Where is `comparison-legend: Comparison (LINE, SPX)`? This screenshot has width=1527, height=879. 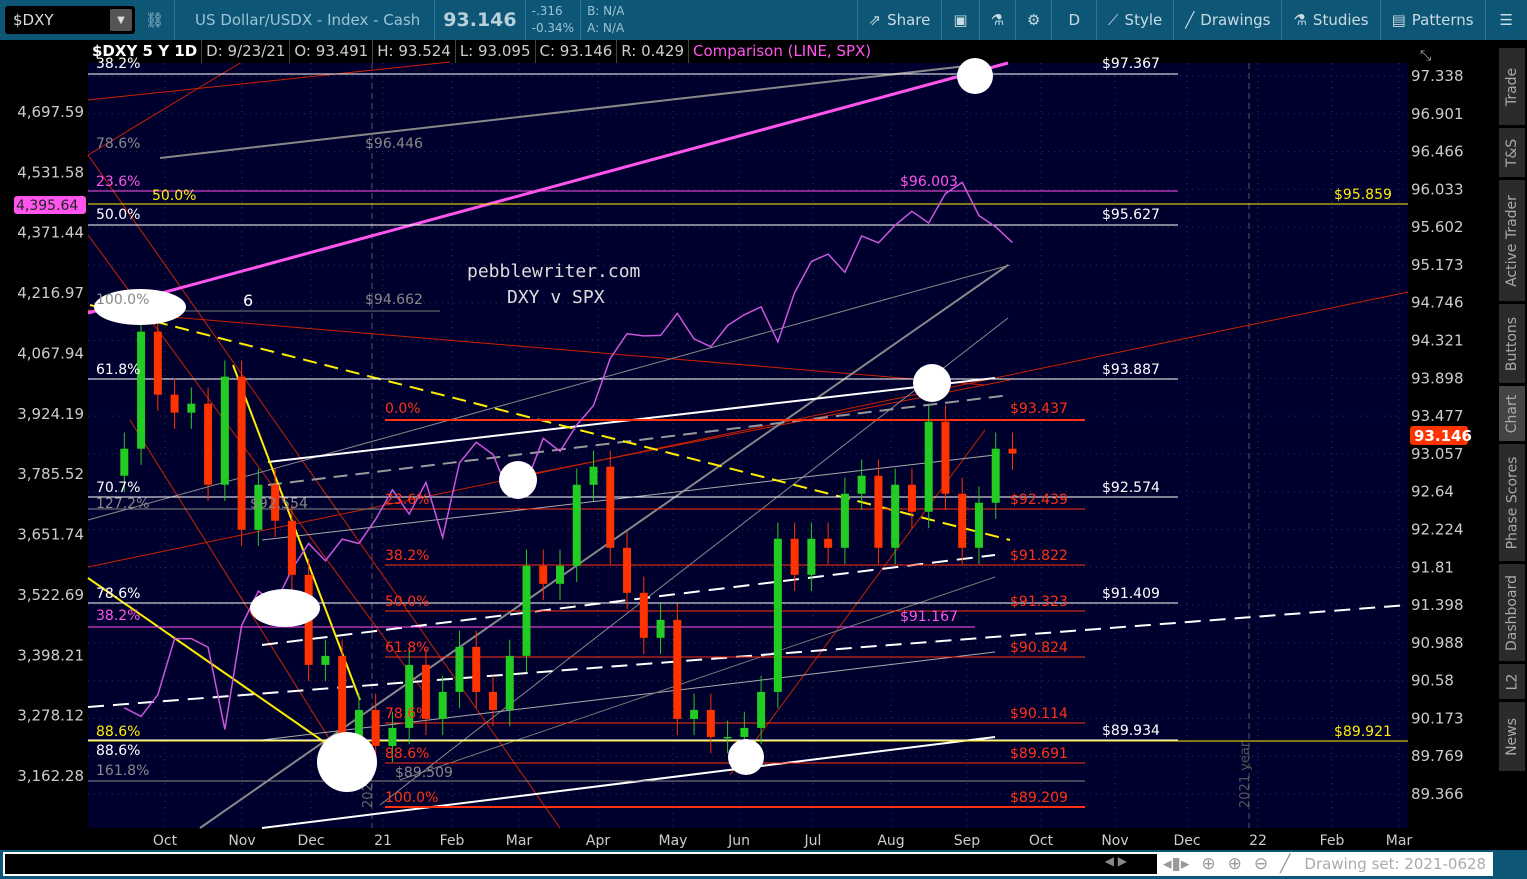 comparison-legend: Comparison (LINE, SPX) is located at coordinates (782, 51).